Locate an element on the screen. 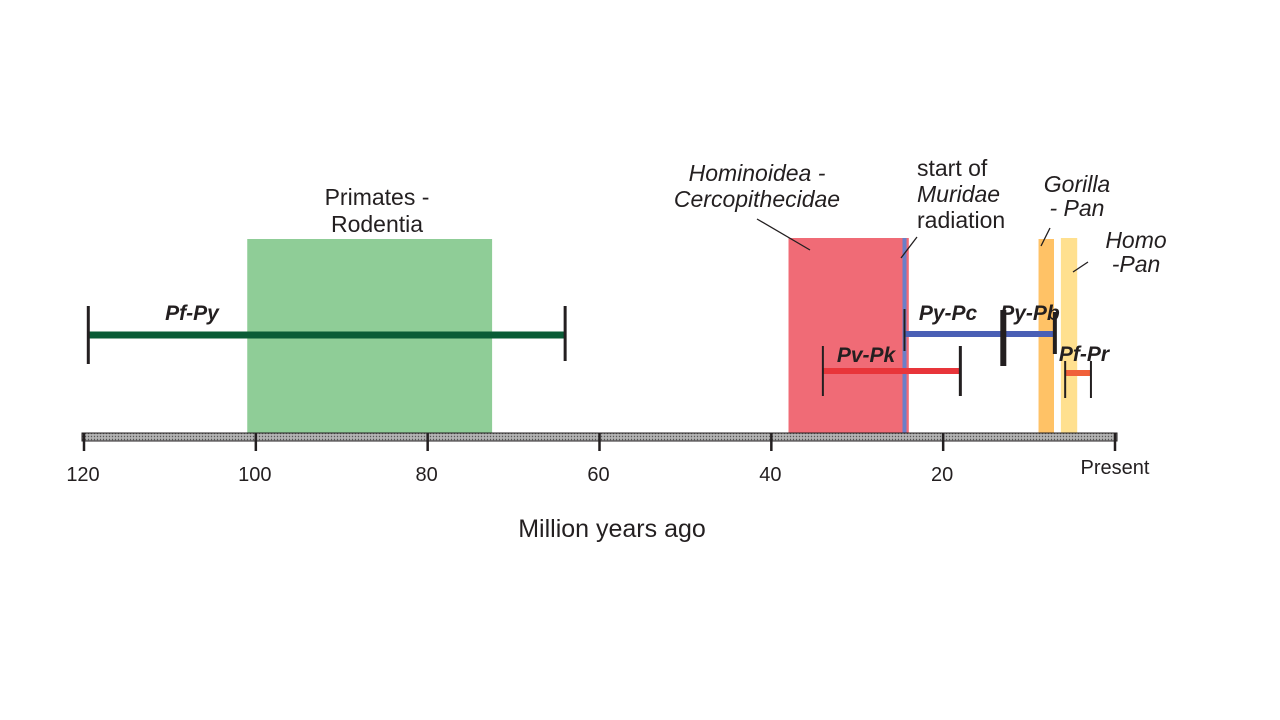 The height and width of the screenshot is (720, 1280). axis-tick-label: 120 is located at coordinates (82, 475).